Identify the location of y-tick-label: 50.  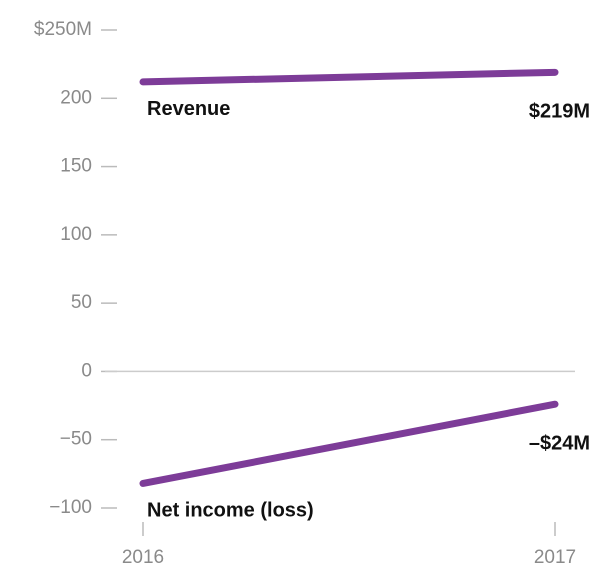
(81, 302).